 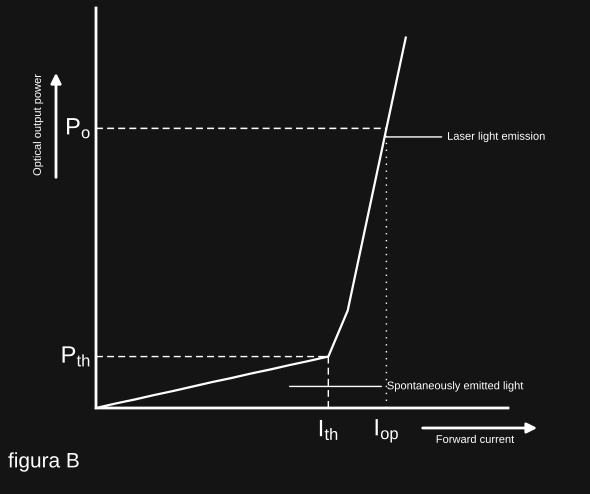 What do you see at coordinates (43, 462) in the screenshot?
I see `text: figura B` at bounding box center [43, 462].